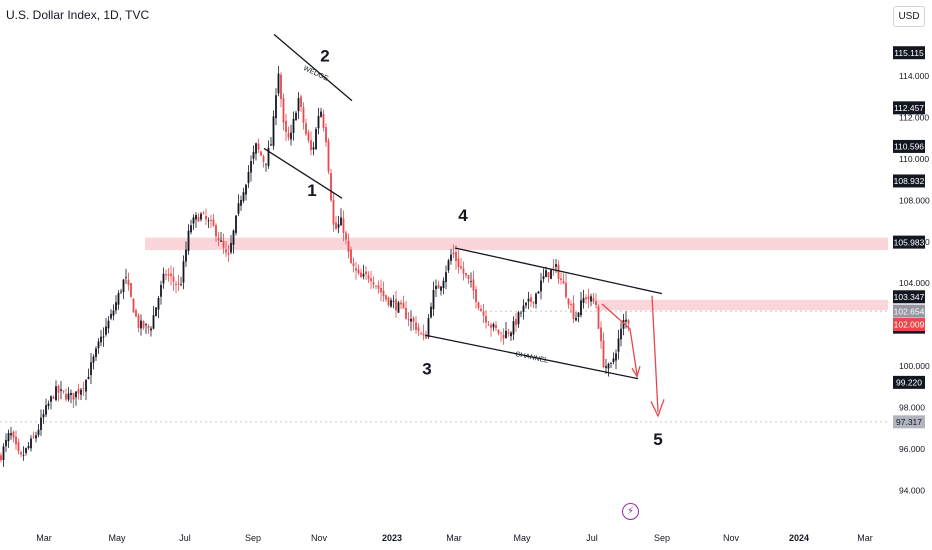  Describe the element at coordinates (657, 408) in the screenshot. I see `projection-arrow-head` at that location.